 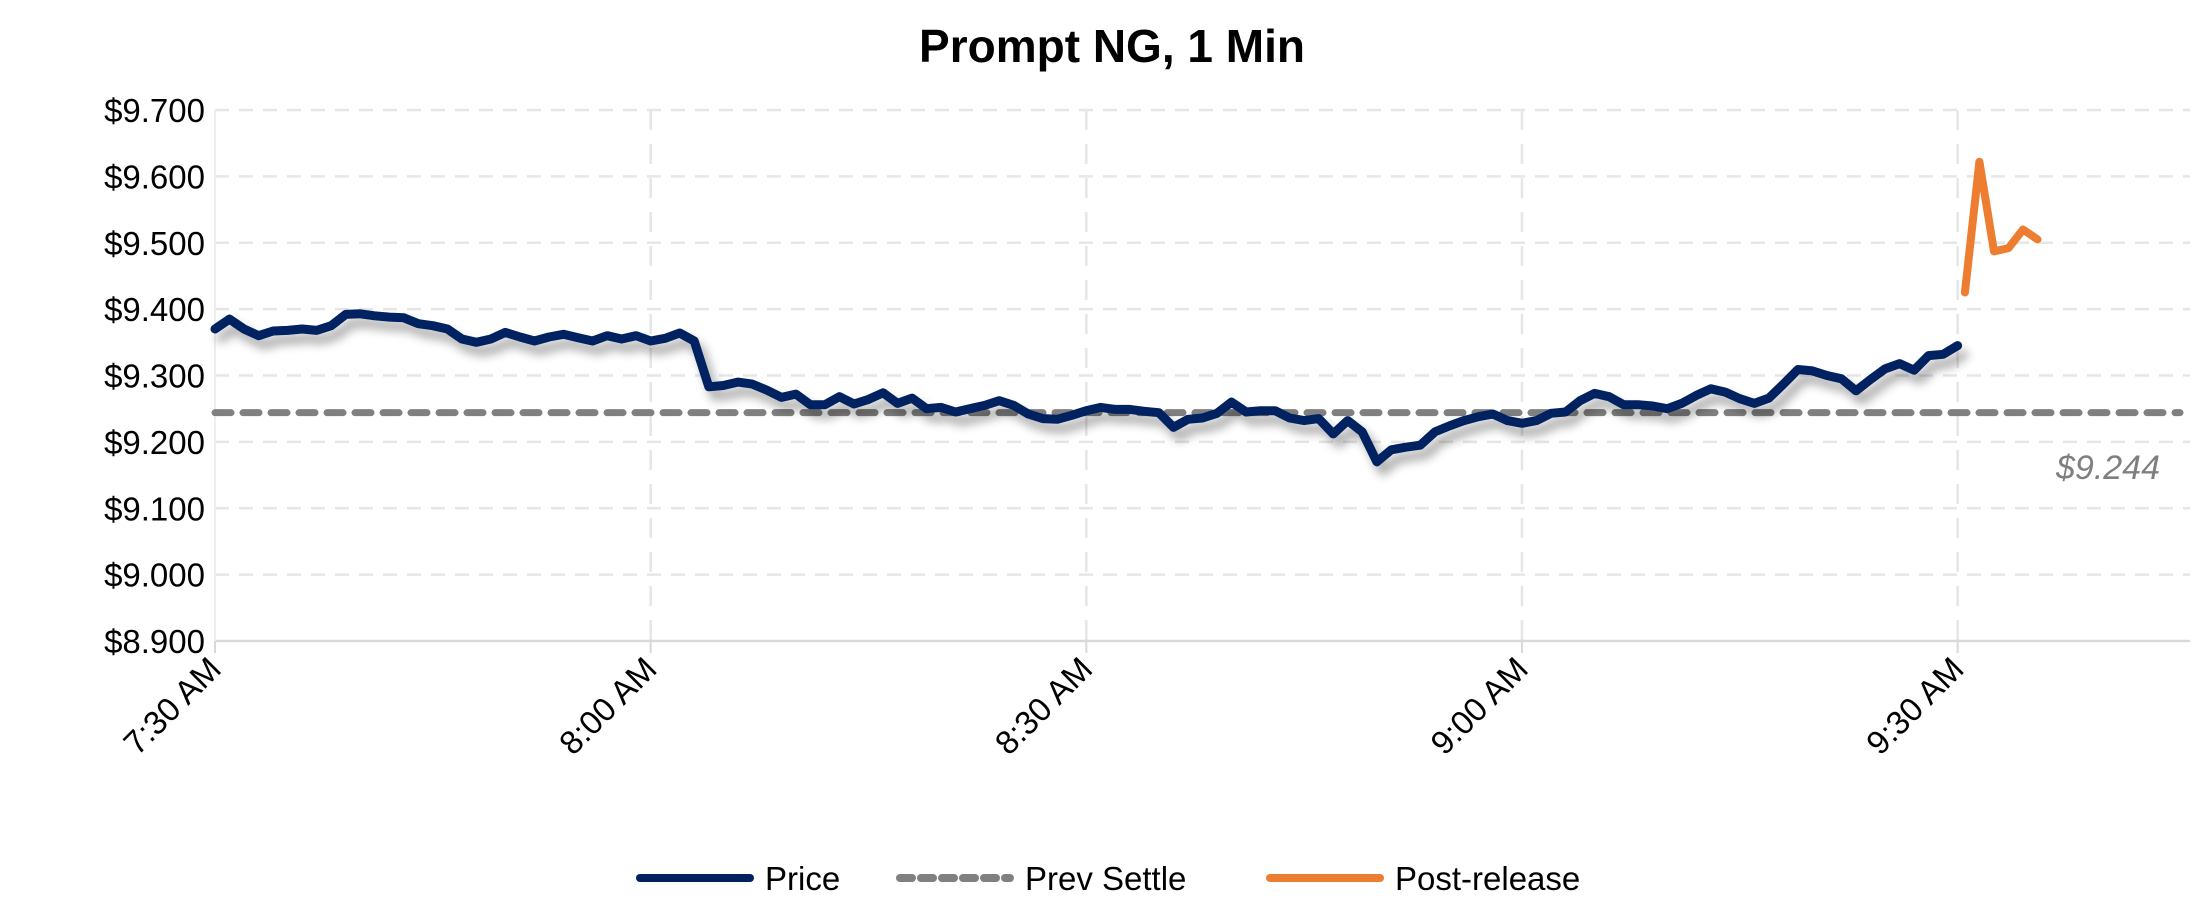 I want to click on x-axis-ticks: 7:30 AM 8:00 AM 8:30 AM 9:00 AM 9:30 AM, so click(x=1043, y=706).